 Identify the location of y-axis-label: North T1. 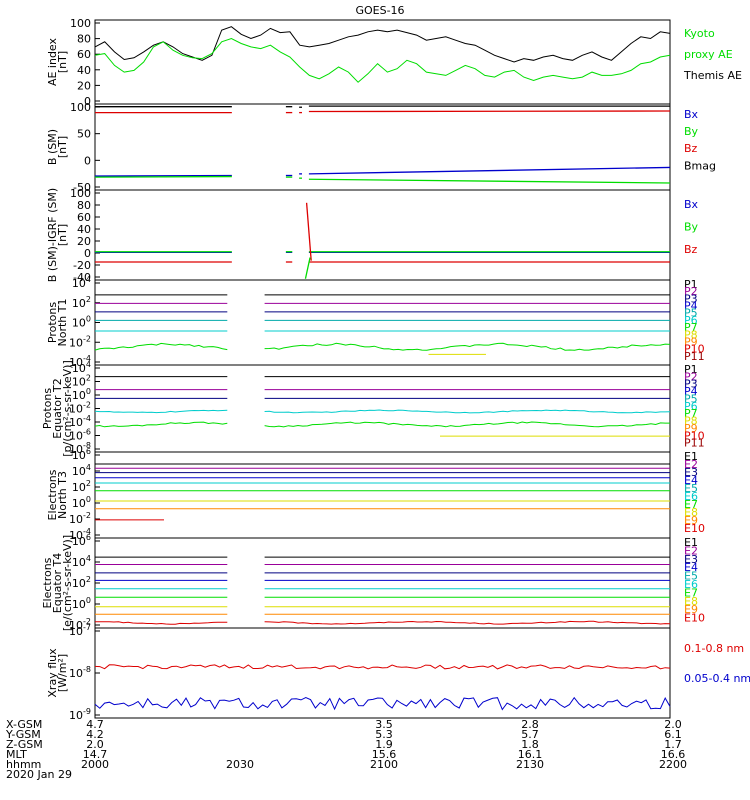
(62, 323).